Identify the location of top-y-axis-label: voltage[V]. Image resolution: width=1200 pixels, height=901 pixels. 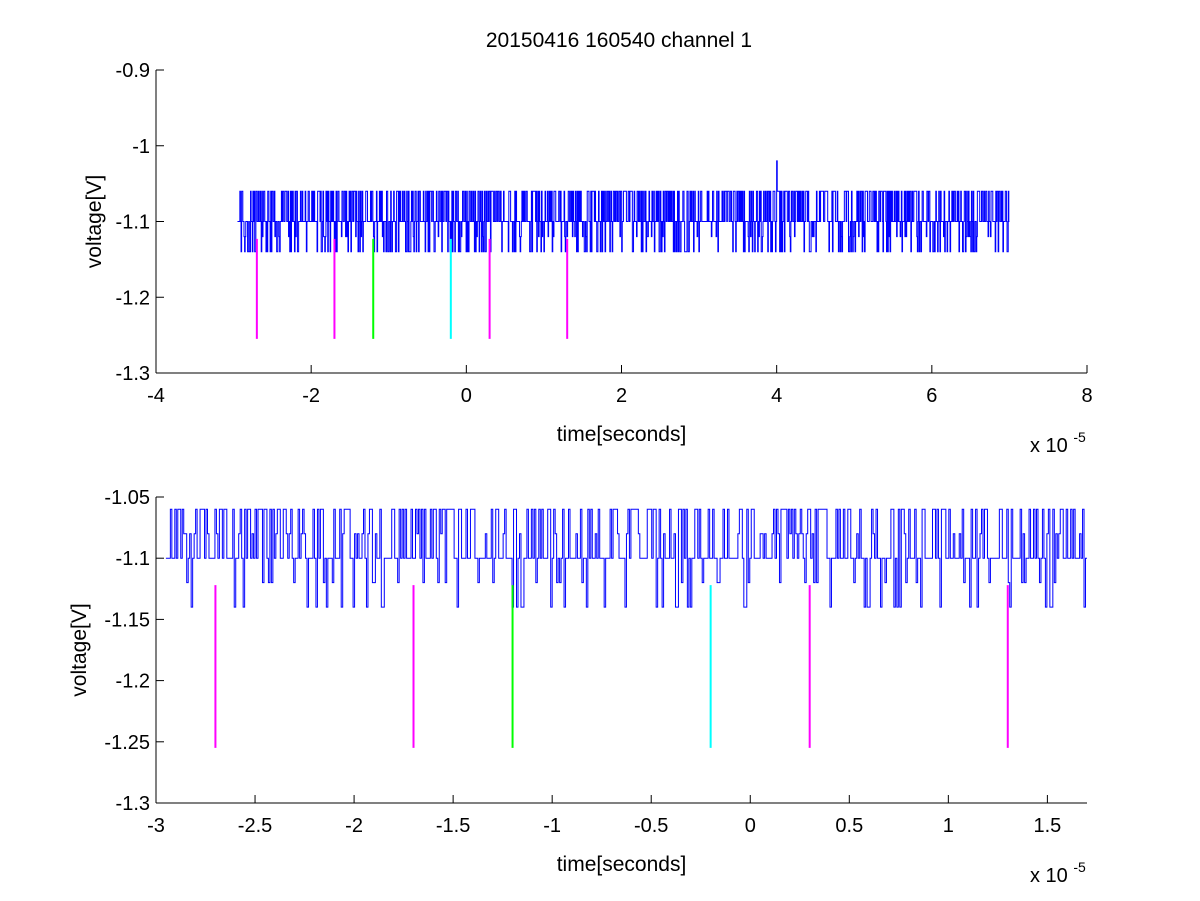
(94, 221).